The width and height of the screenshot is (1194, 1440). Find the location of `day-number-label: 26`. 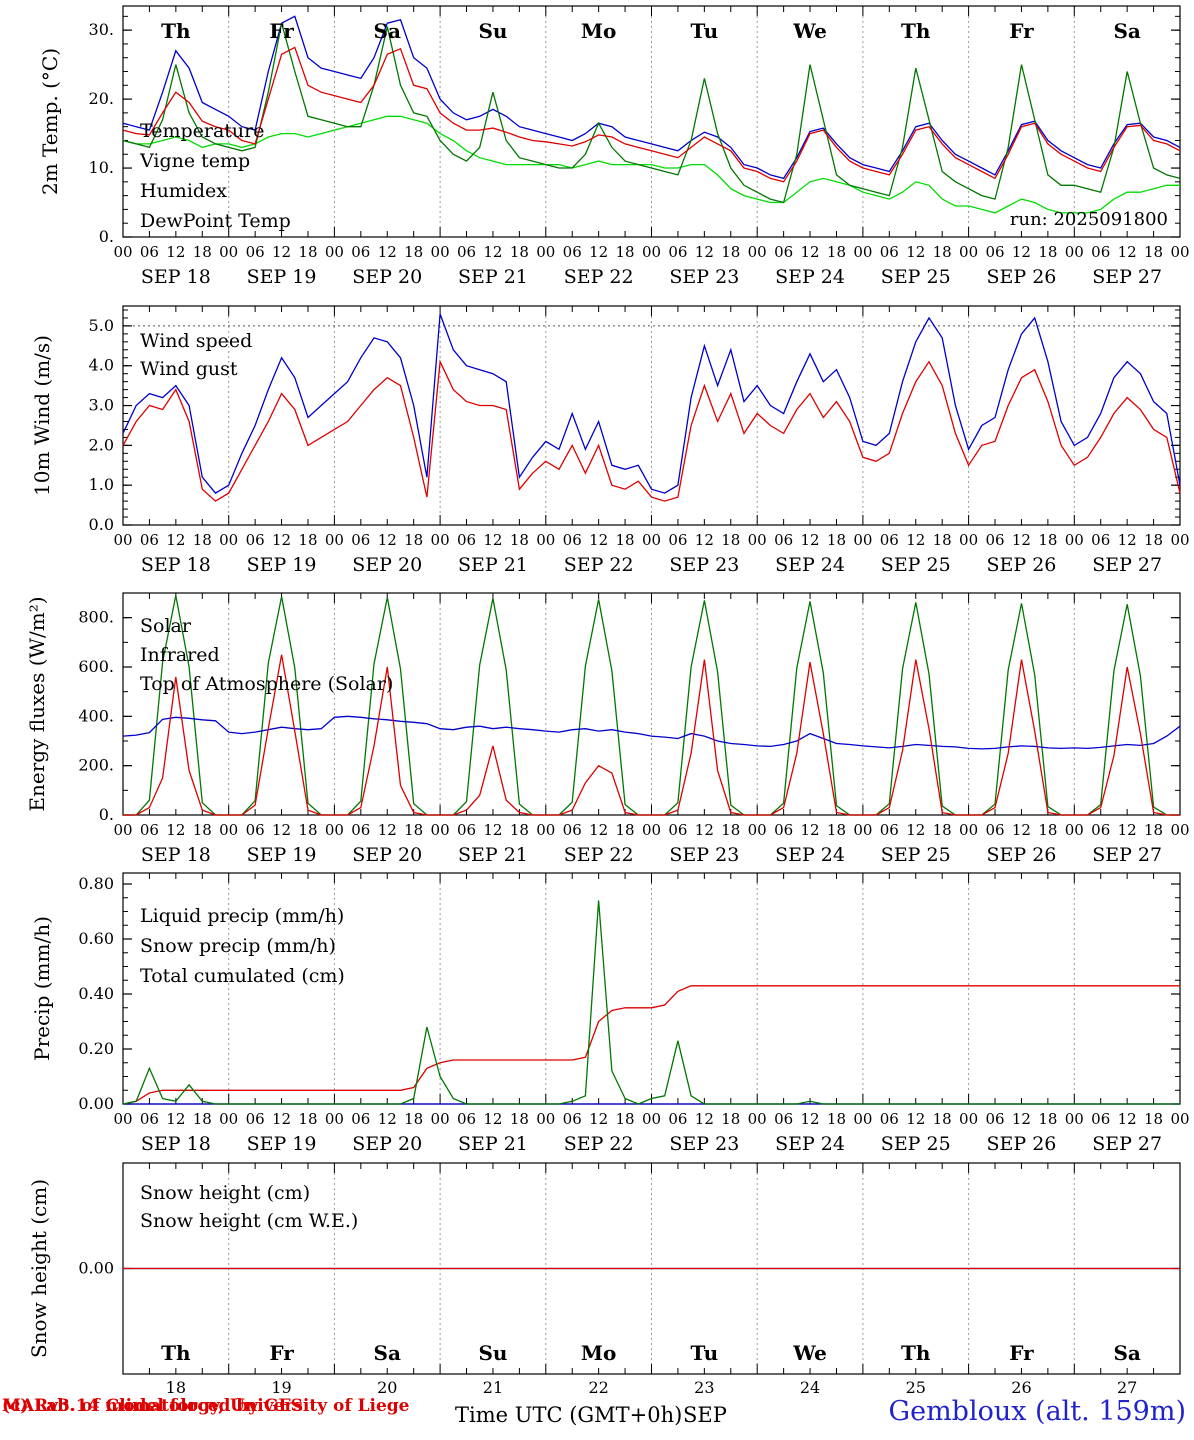

day-number-label: 26 is located at coordinates (1021, 1387).